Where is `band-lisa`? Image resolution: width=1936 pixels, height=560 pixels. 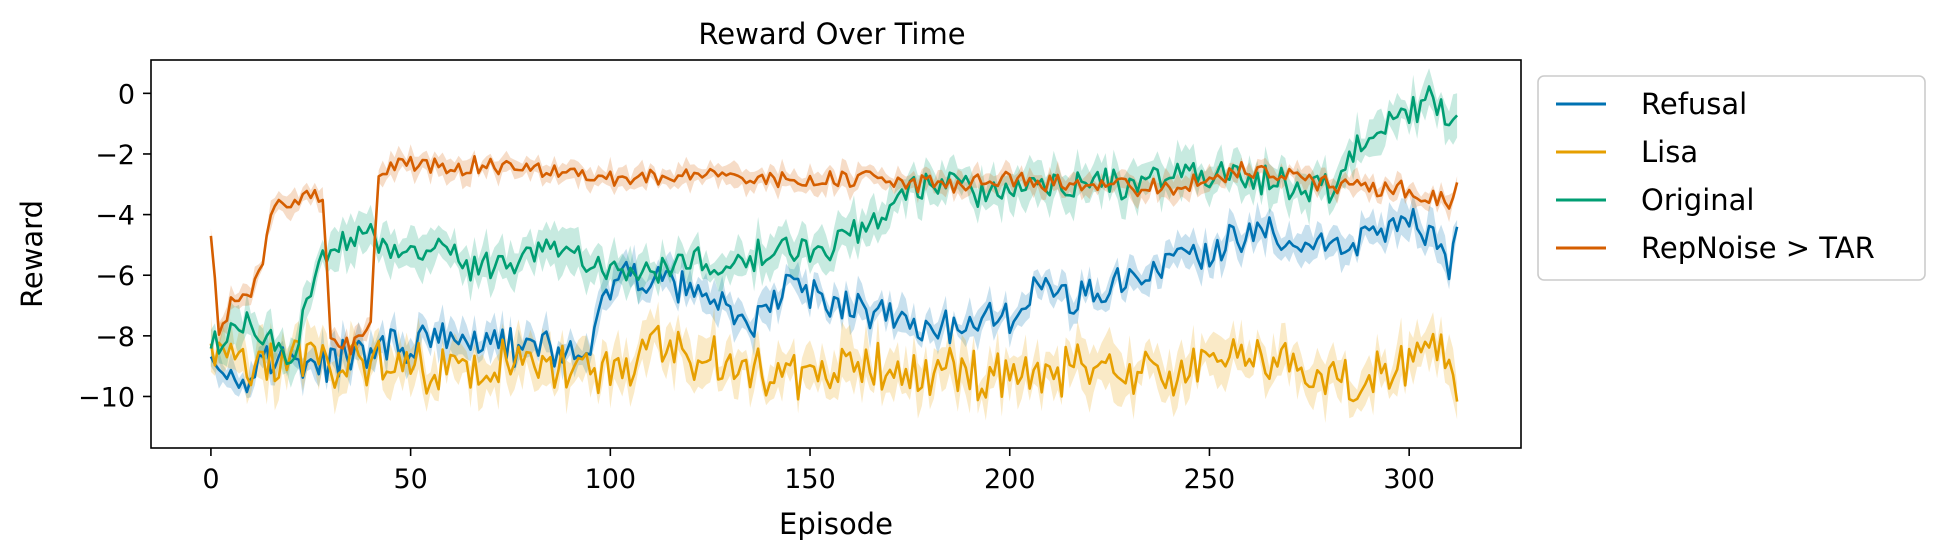
band-lisa is located at coordinates (834, 362).